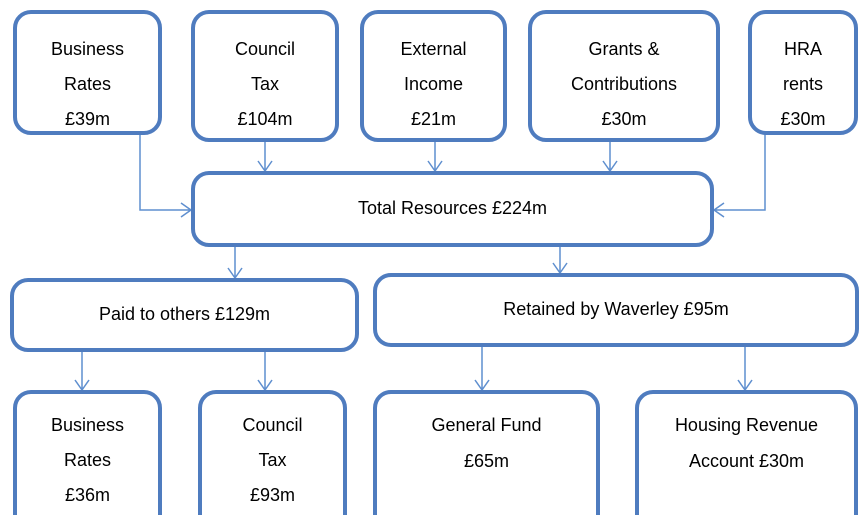 The width and height of the screenshot is (861, 515). Describe the element at coordinates (433, 119) in the screenshot. I see `node-label: £21m` at that location.